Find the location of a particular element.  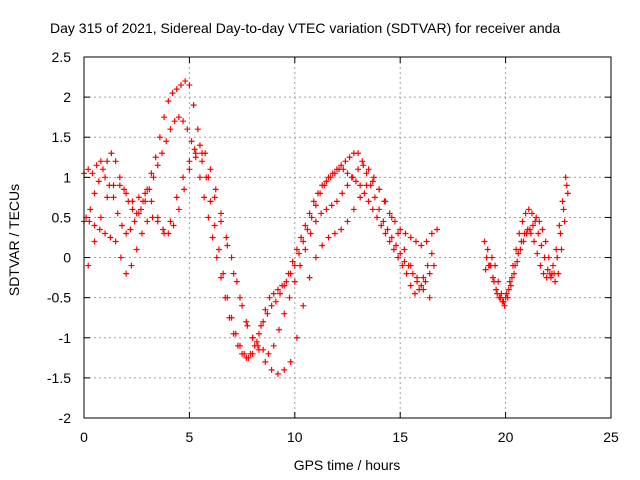

y-tick-label: 2.5 is located at coordinates (62, 57).